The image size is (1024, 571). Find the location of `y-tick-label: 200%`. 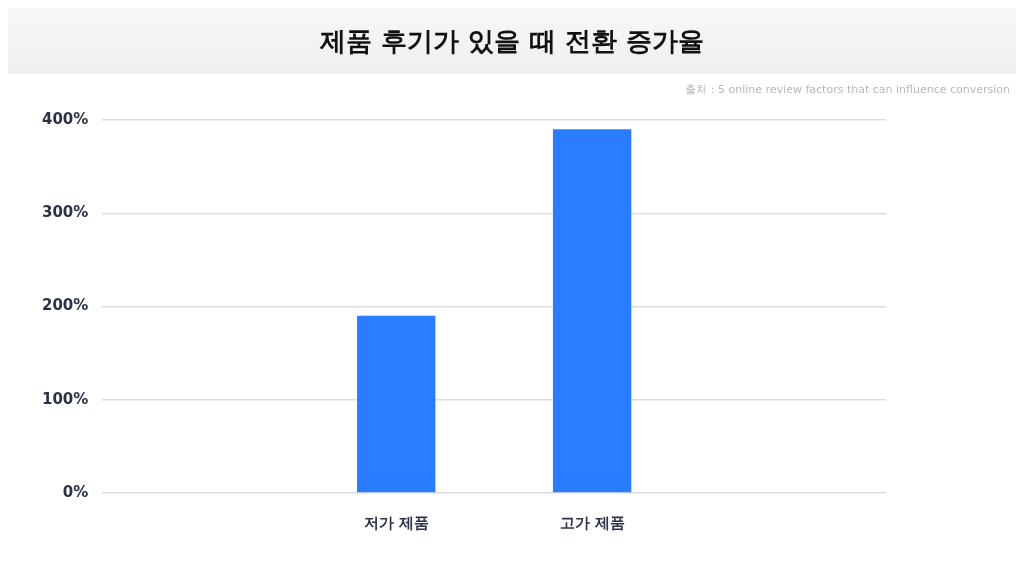

y-tick-label: 200% is located at coordinates (65, 305).